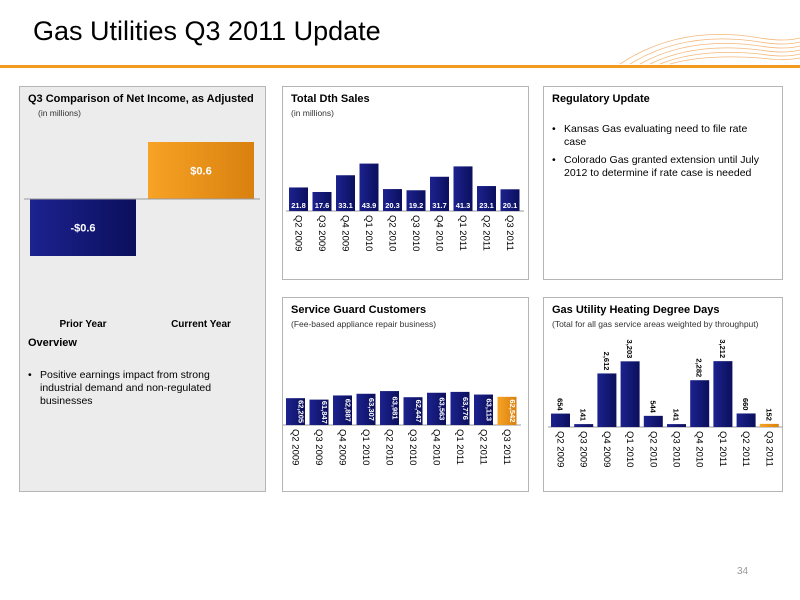 The width and height of the screenshot is (800, 600). I want to click on net-income-value-label: $0.6, so click(200, 172).